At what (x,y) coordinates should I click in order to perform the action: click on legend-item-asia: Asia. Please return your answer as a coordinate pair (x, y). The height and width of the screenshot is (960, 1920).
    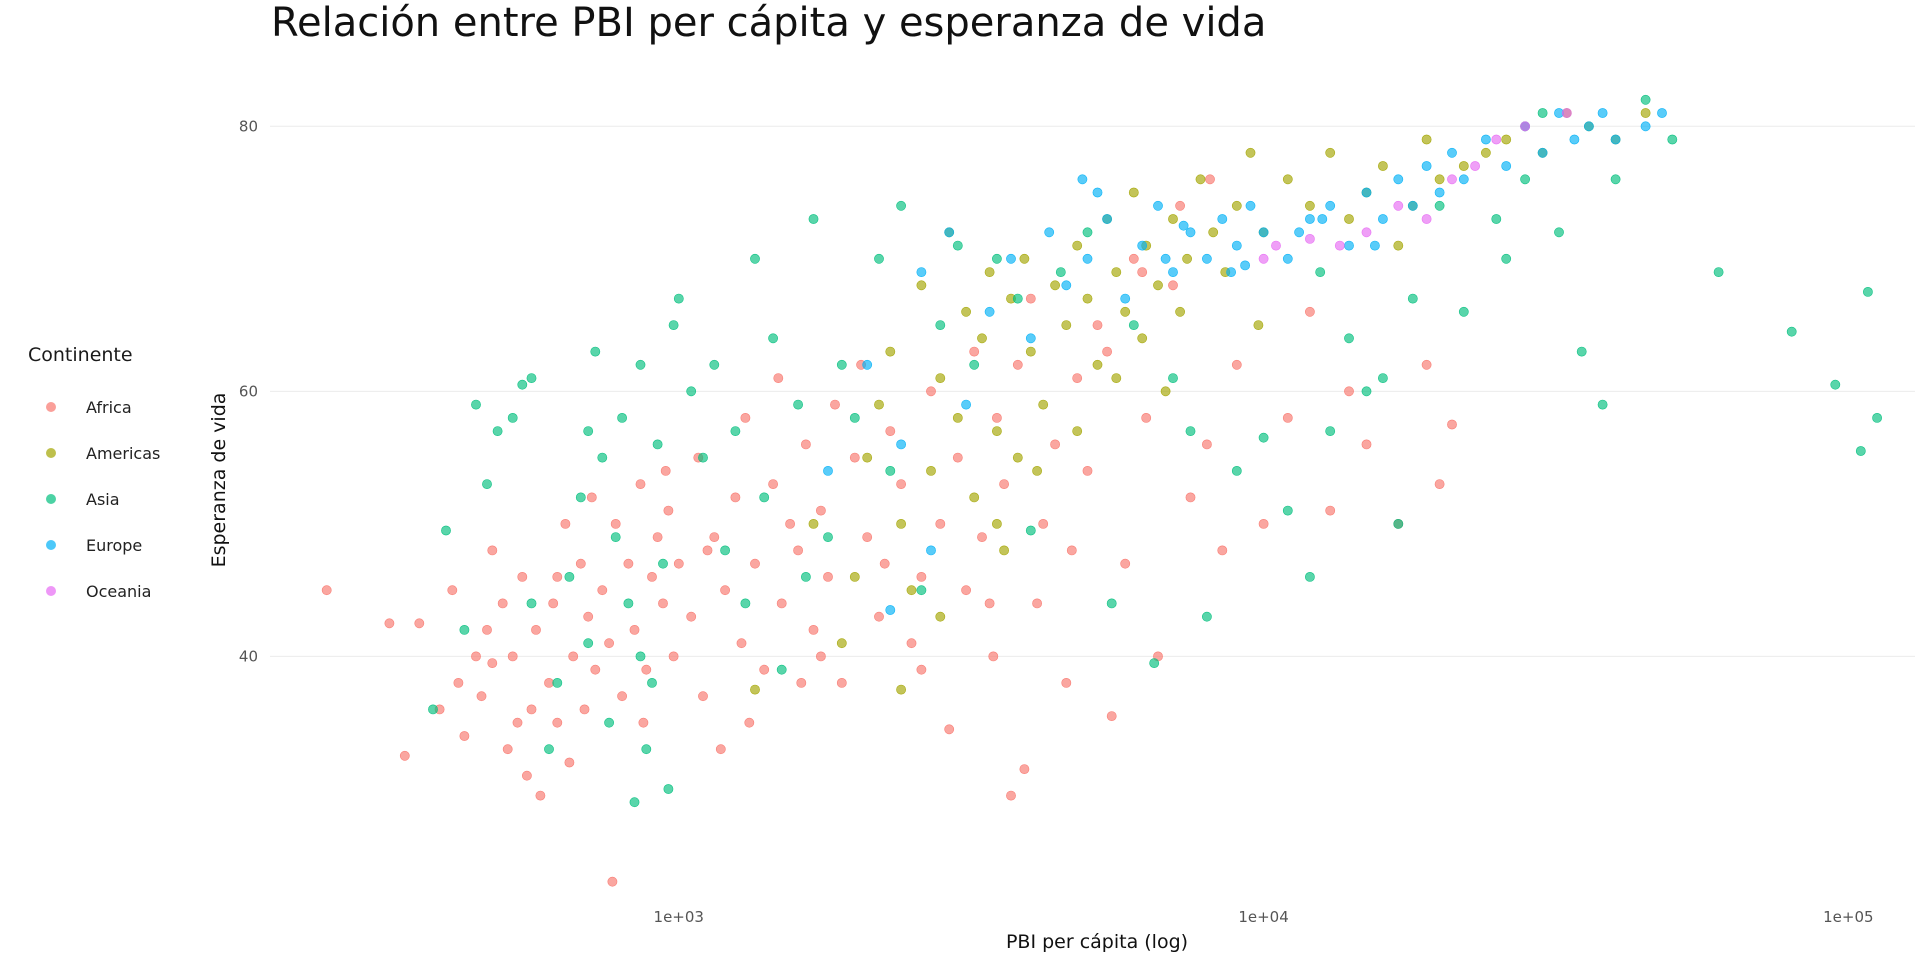
    Looking at the image, I should click on (94, 499).